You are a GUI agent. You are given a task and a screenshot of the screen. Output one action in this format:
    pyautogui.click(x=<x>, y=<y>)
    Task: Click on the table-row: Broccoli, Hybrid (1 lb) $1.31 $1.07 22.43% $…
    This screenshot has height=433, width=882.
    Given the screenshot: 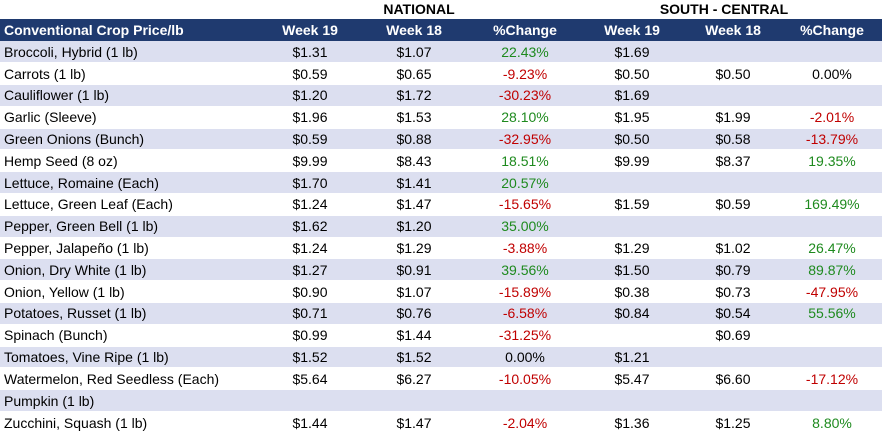 What is the action you would take?
    pyautogui.click(x=441, y=52)
    